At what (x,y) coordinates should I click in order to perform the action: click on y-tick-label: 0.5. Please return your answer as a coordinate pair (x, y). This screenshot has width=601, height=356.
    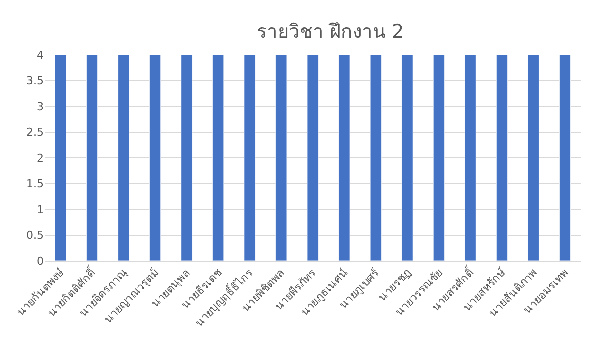
    Looking at the image, I should click on (35, 235).